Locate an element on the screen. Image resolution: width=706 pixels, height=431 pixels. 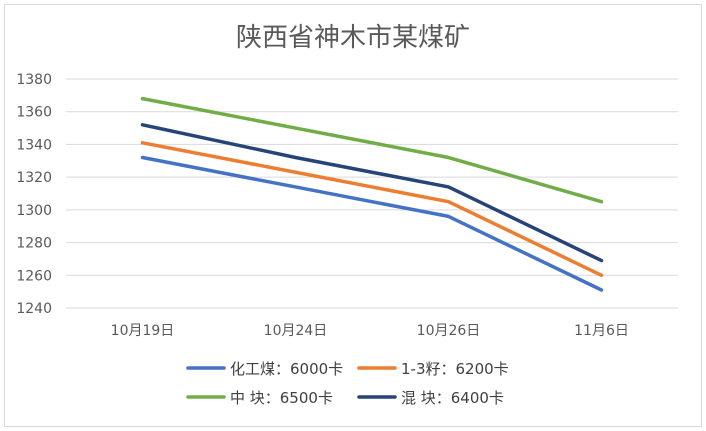
legend-label-2: 1-3籽：6200卡 is located at coordinates (455, 369).